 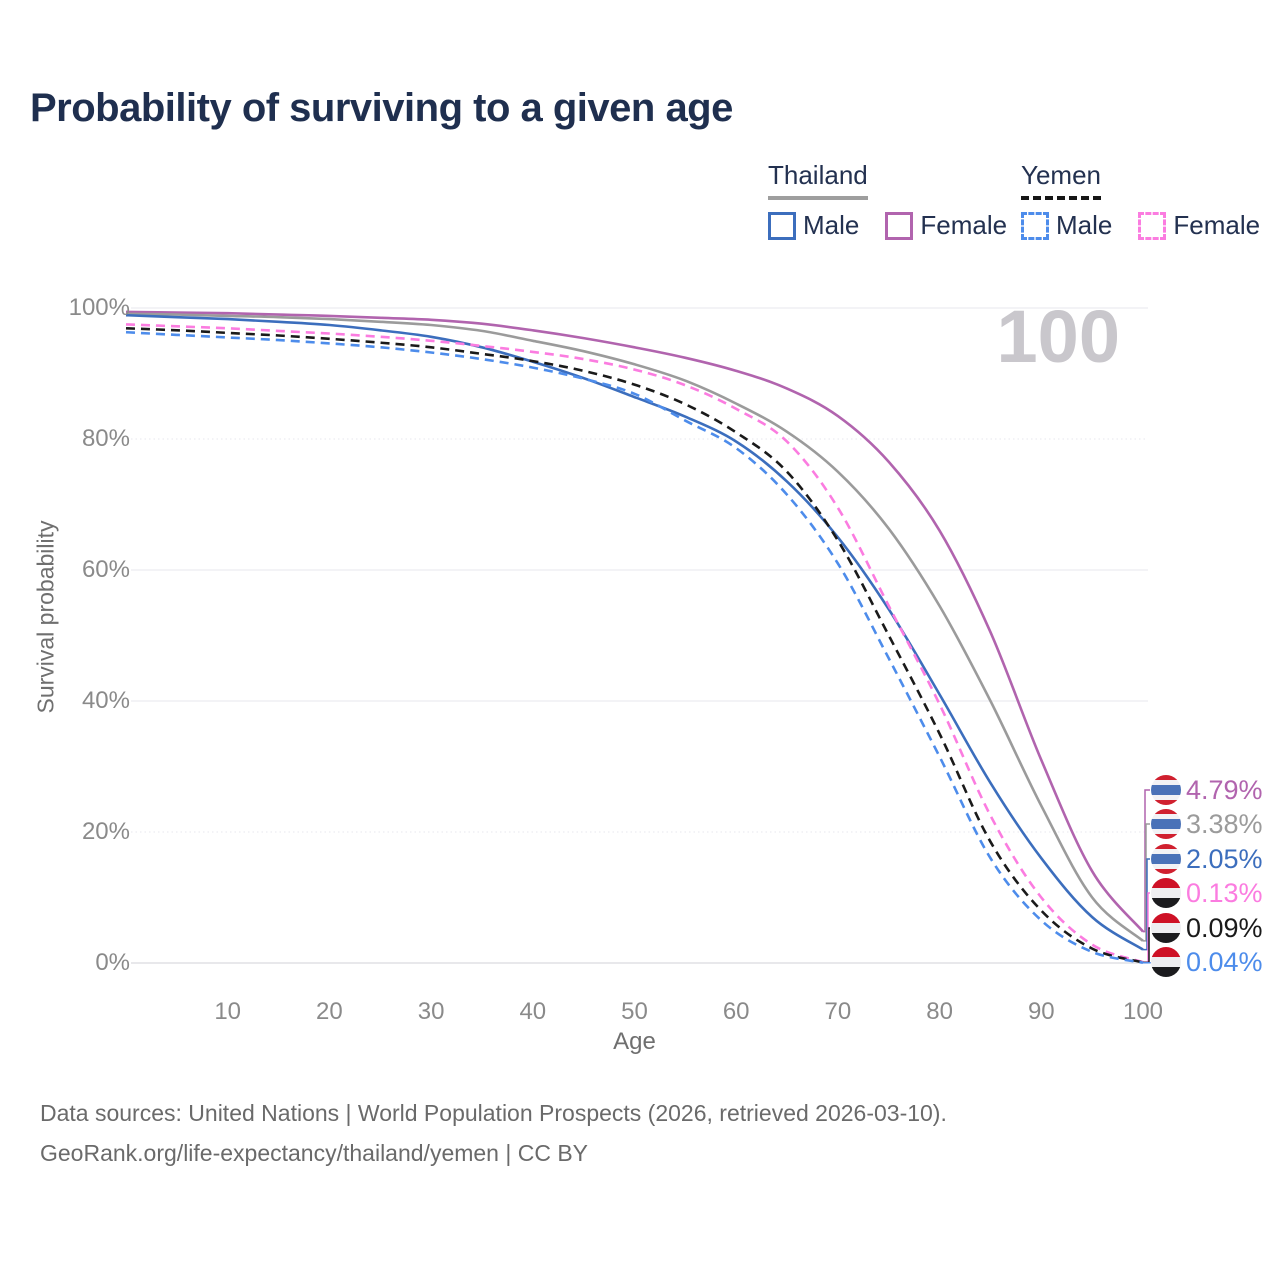 I want to click on end-connector-thailand-all, so click(x=1146, y=882).